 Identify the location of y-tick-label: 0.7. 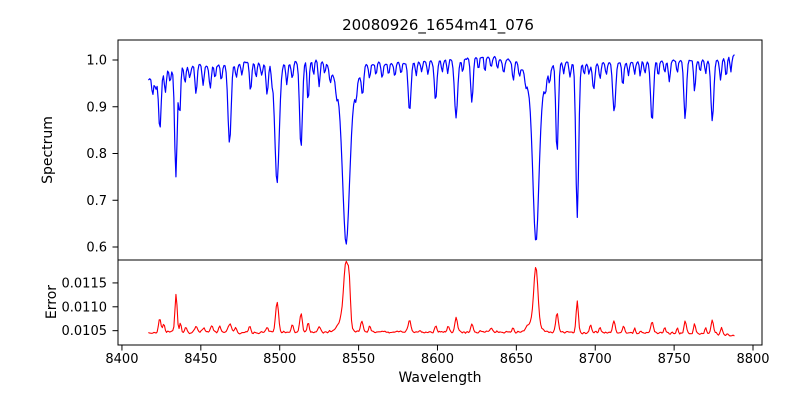
(96, 201).